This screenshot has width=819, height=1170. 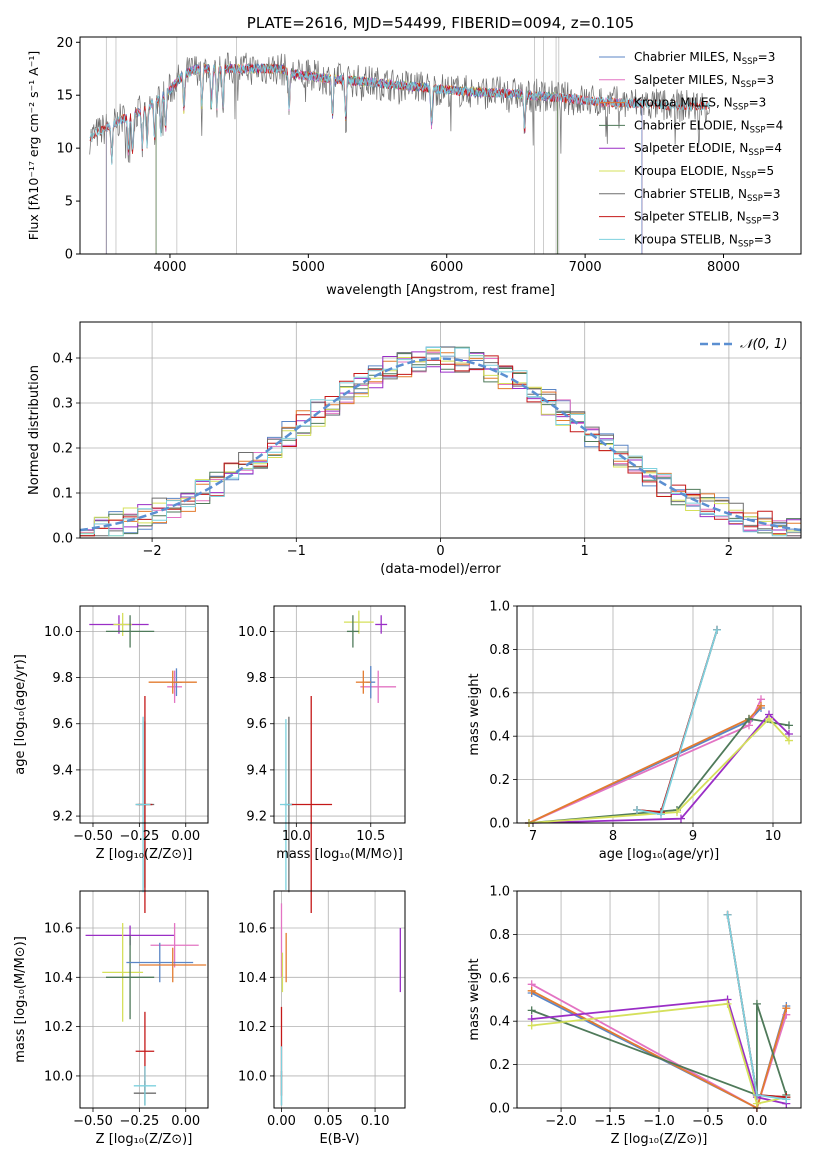 I want to click on x-axis-label: E(B-V), so click(x=339, y=1139).